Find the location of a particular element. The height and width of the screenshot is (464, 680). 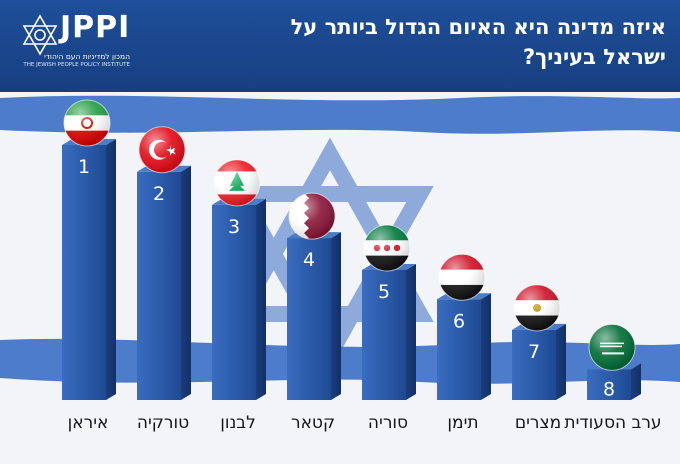

bar-iran: 1 is located at coordinates (89, 249).